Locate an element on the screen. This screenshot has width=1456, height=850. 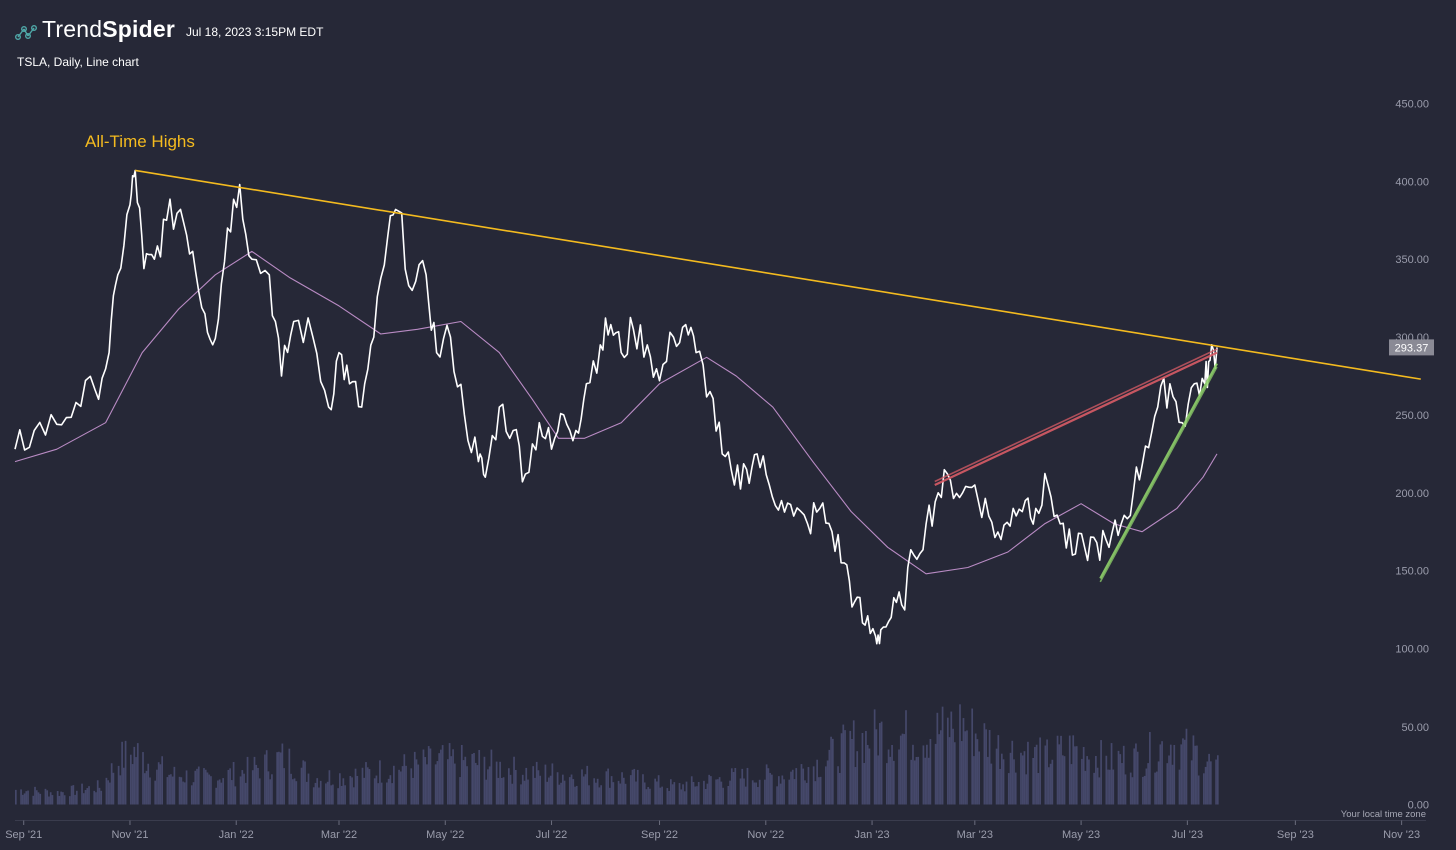
x-tick-label: Nov '22 is located at coordinates (765, 835).